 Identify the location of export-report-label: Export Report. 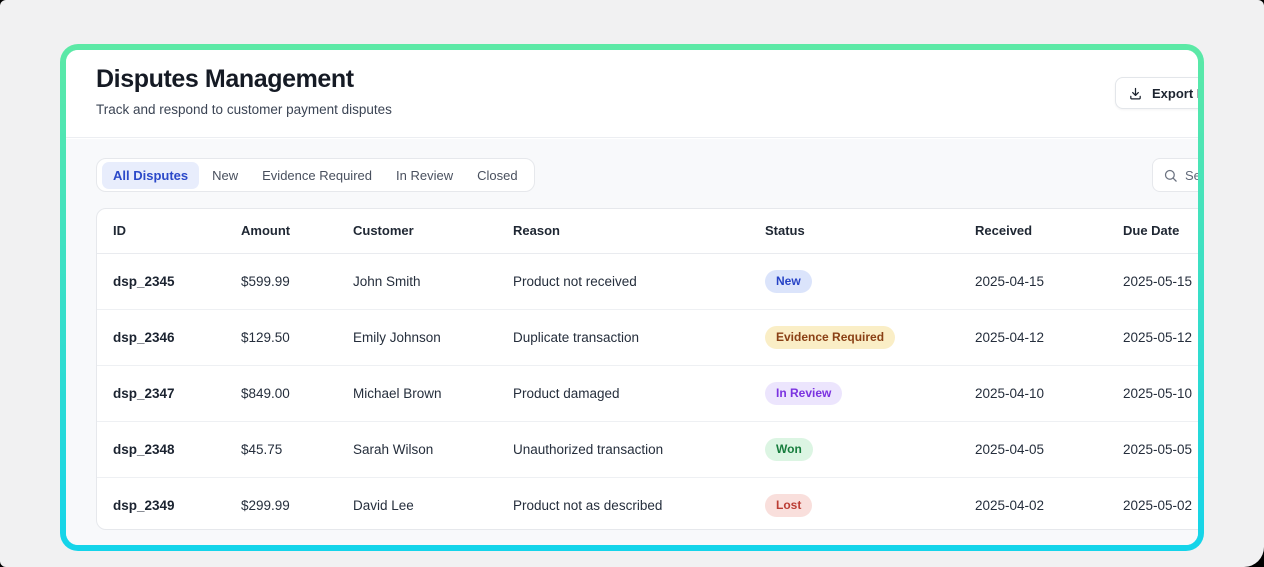
(1175, 93).